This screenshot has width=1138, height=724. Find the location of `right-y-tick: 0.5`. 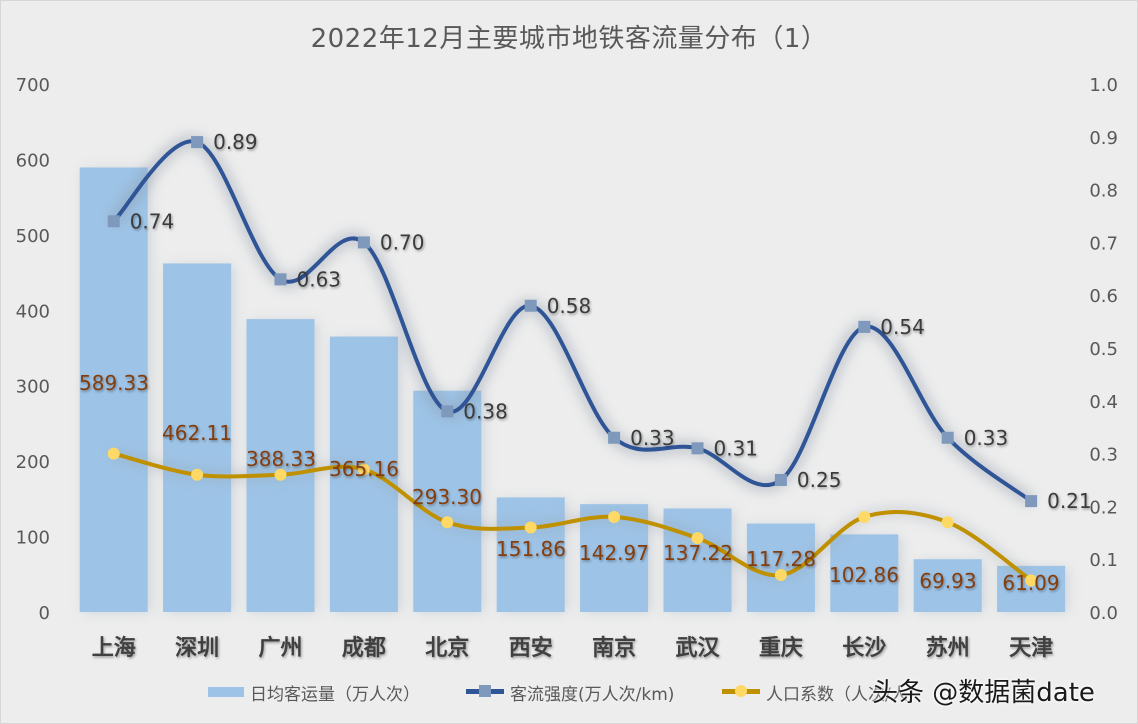

right-y-tick: 0.5 is located at coordinates (1103, 349).